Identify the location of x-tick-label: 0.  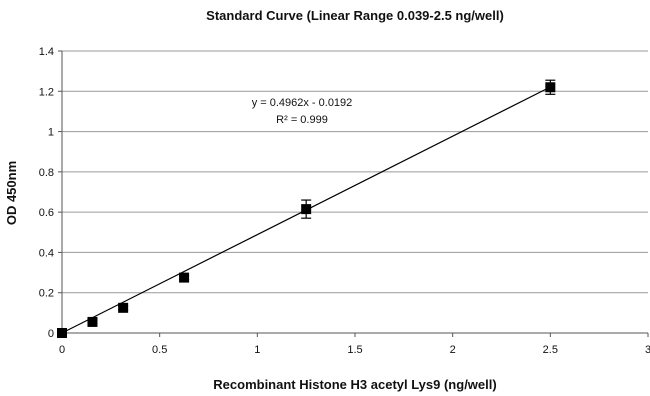
(62, 350).